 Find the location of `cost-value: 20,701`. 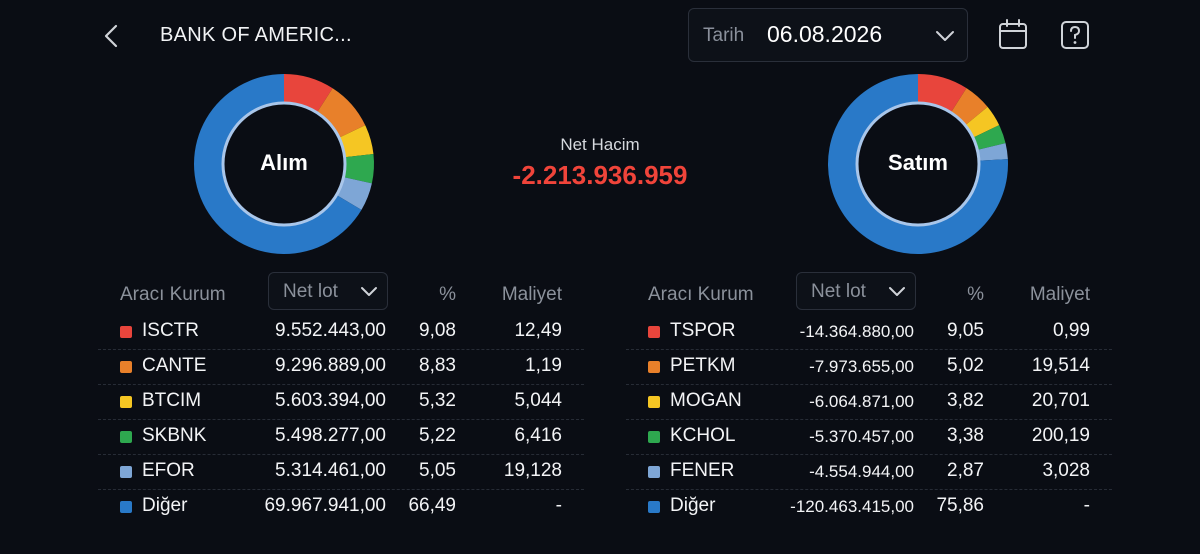

cost-value: 20,701 is located at coordinates (1060, 400).